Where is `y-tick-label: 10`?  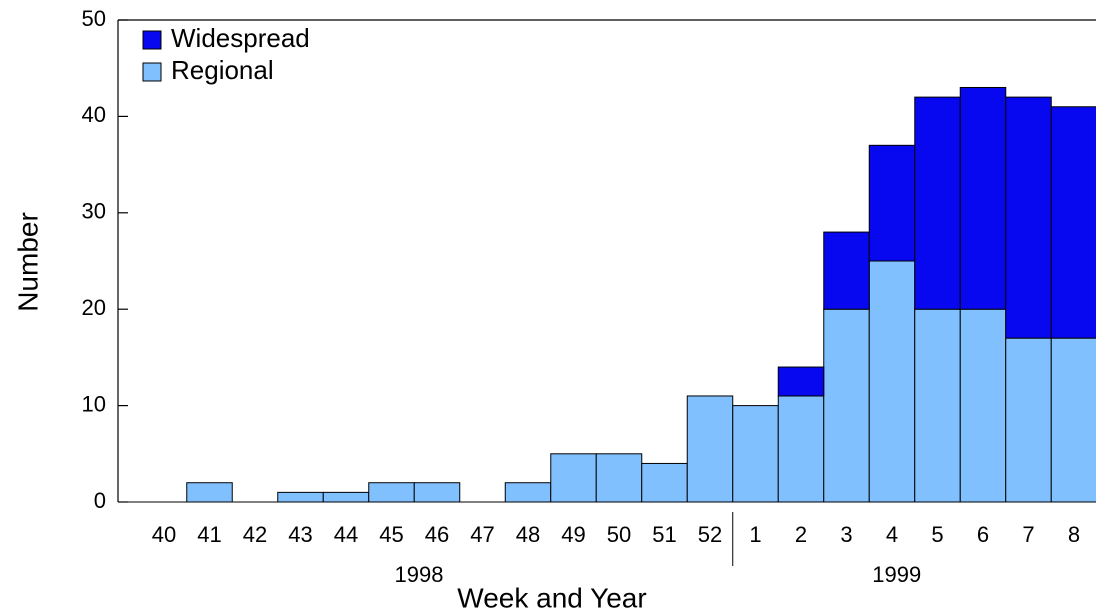 y-tick-label: 10 is located at coordinates (94, 403).